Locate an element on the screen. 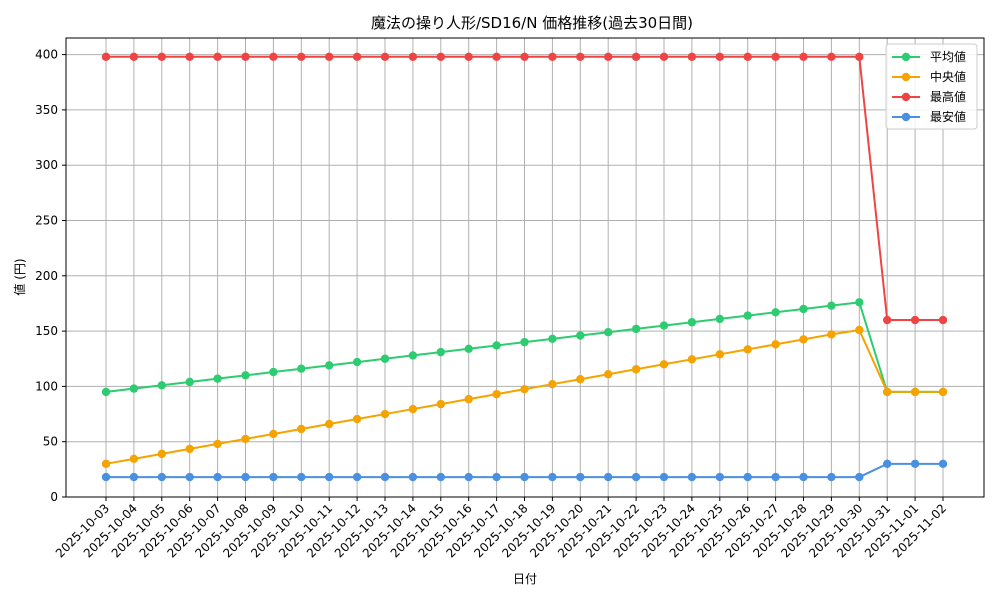 The width and height of the screenshot is (1000, 600). legend-label: 中央値 is located at coordinates (948, 76).